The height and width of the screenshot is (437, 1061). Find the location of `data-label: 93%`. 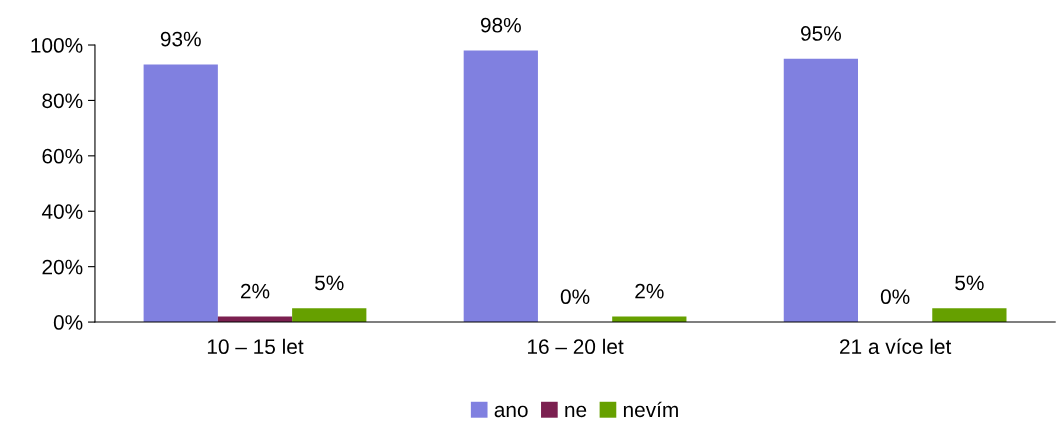

data-label: 93% is located at coordinates (180, 39).